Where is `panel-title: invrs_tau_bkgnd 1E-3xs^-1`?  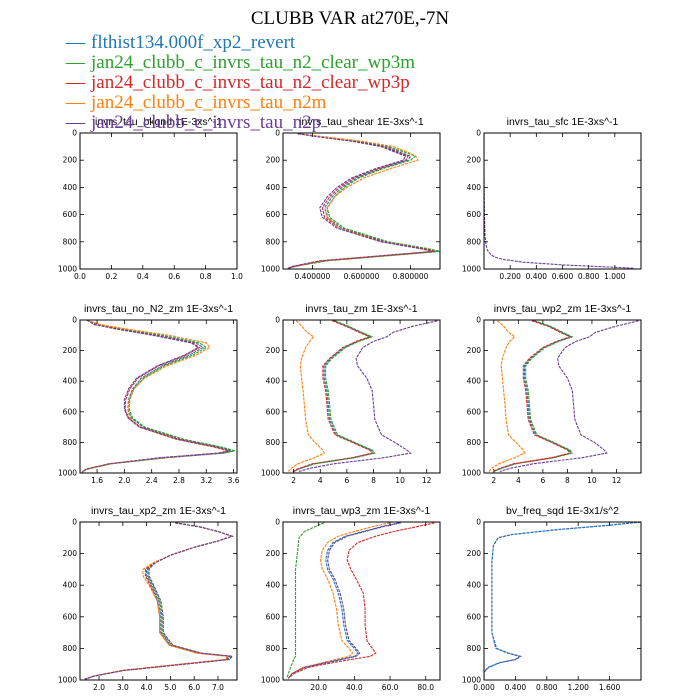
panel-title: invrs_tau_bkgnd 1E-3xs^-1 is located at coordinates (158, 122).